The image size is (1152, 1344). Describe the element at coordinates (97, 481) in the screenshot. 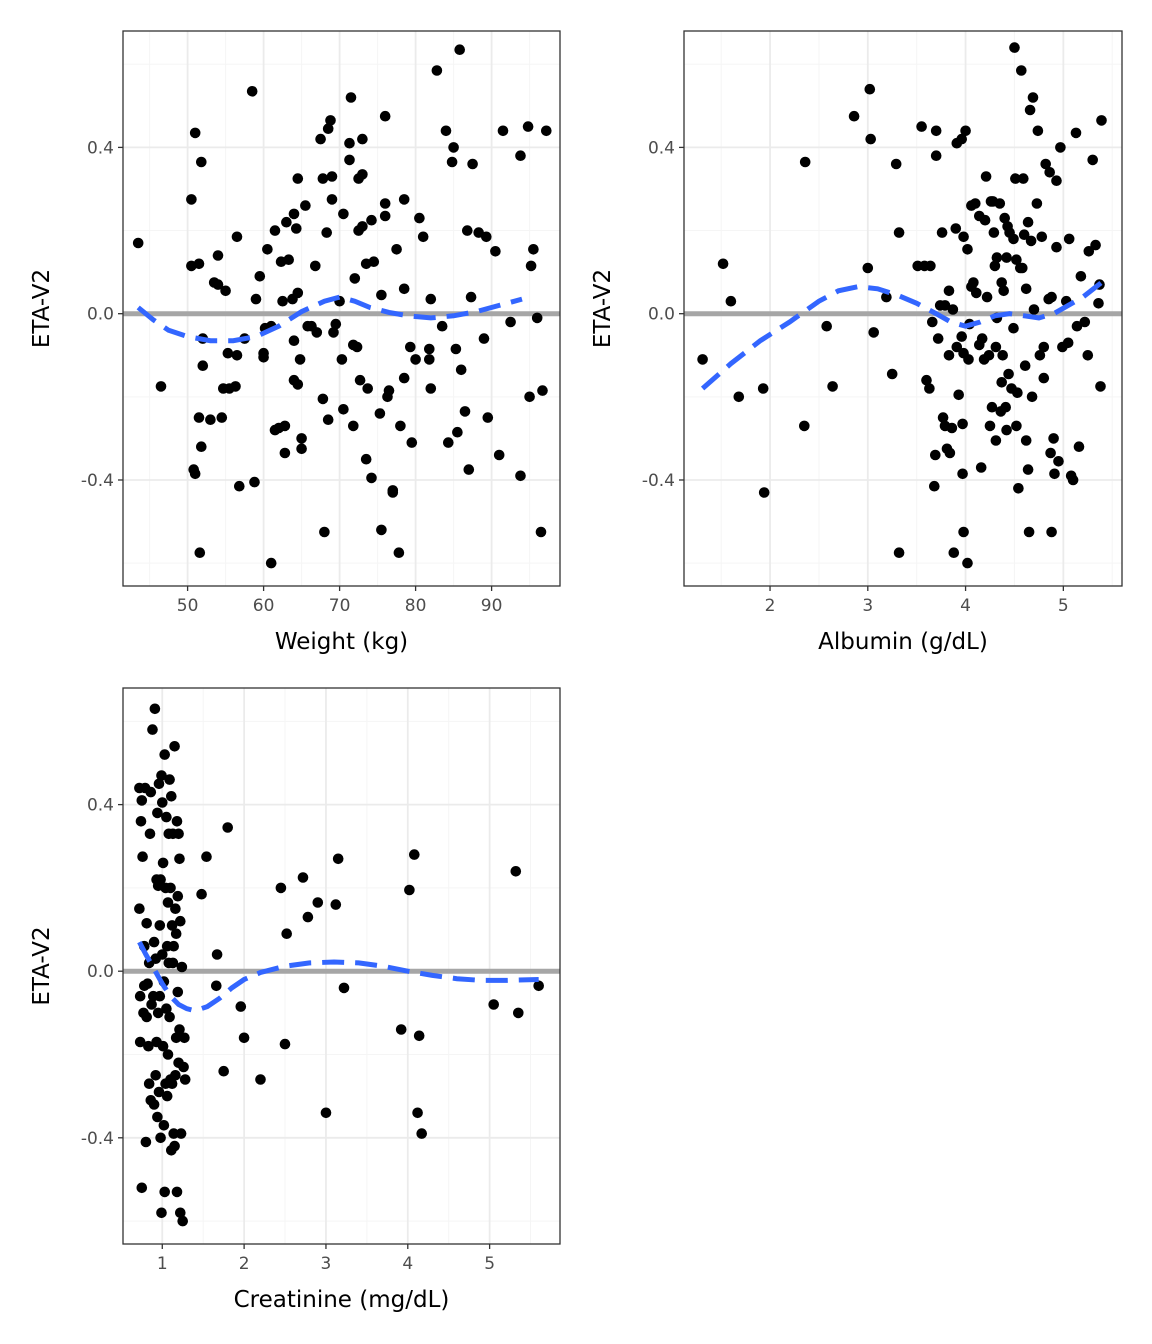

I see `y-tick-label: -0.4` at that location.